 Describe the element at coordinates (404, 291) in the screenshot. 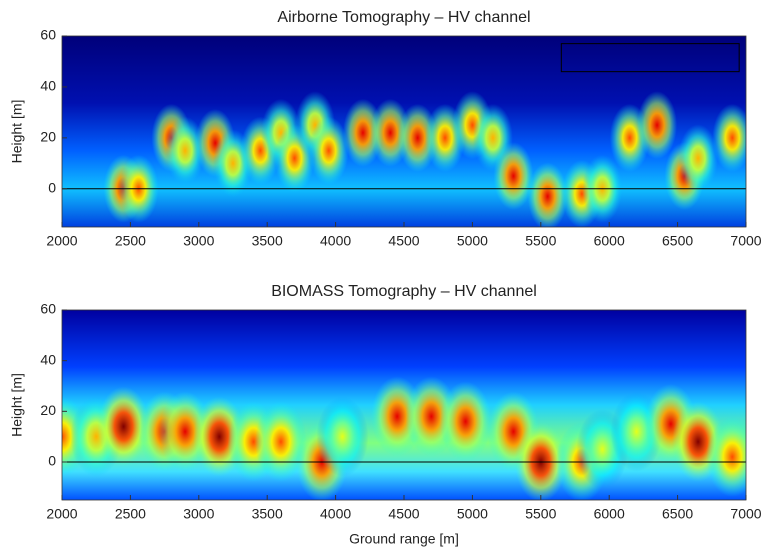

I see `chart-title: BIOMASS Tomography – HV channel` at that location.